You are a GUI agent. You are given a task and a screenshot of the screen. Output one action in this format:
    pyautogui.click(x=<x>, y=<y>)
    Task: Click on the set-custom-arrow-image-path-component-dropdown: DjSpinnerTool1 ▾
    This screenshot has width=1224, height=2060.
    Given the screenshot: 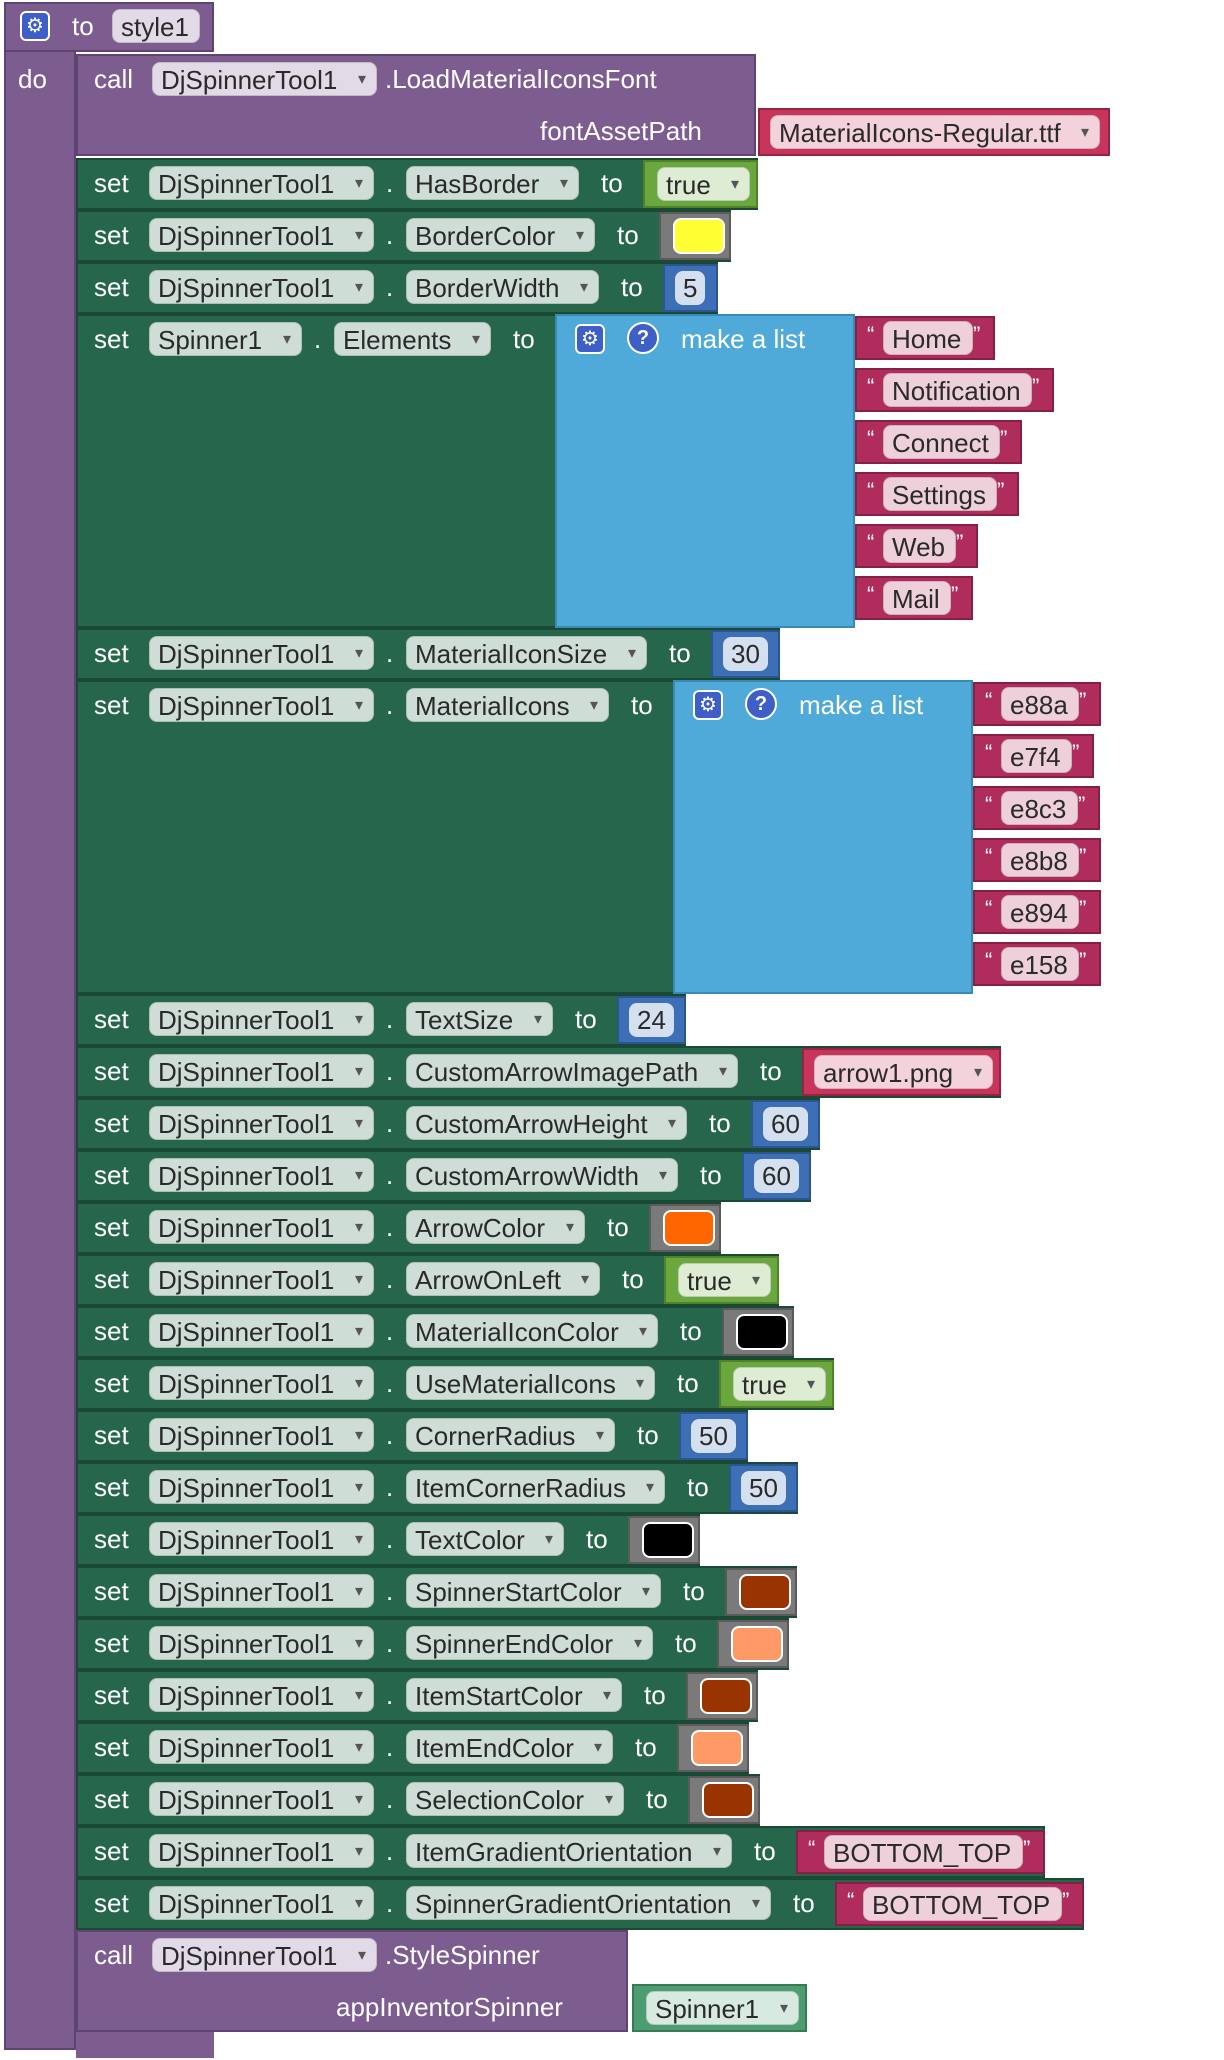 What is the action you would take?
    pyautogui.click(x=261, y=1071)
    